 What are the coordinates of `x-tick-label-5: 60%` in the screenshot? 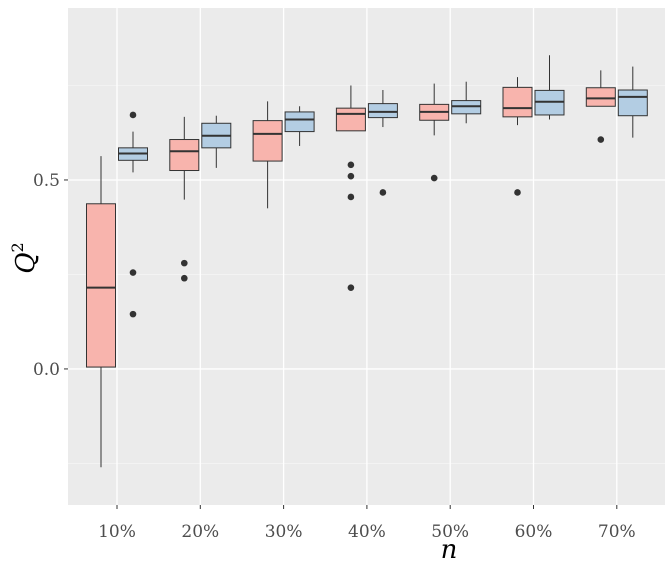 It's located at (534, 532).